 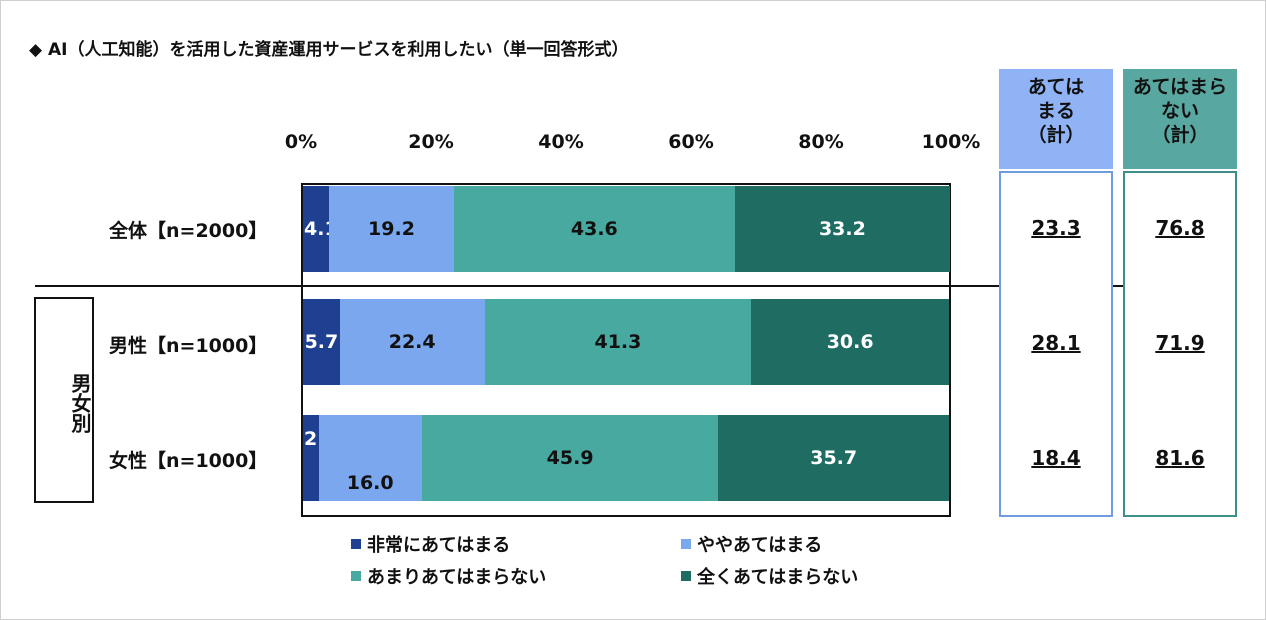 I want to click on row-label: 全体【n=2000】, so click(x=188, y=231).